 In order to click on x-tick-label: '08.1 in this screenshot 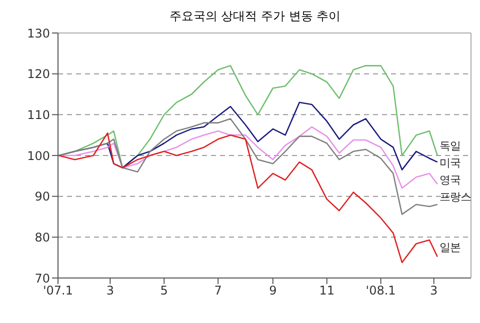, I will do `click(381, 291)`.